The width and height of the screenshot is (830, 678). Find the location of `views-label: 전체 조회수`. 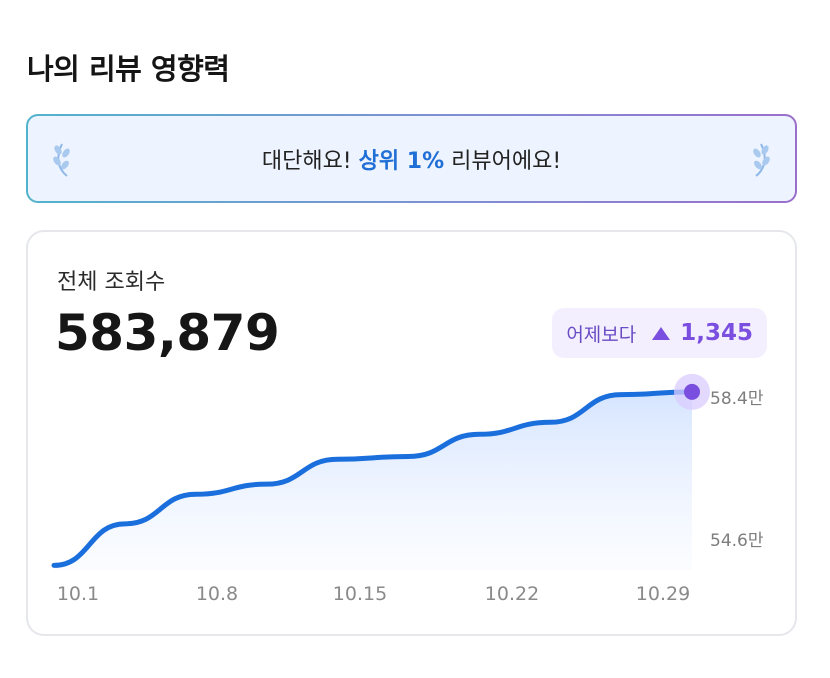

views-label: 전체 조회수 is located at coordinates (111, 282).